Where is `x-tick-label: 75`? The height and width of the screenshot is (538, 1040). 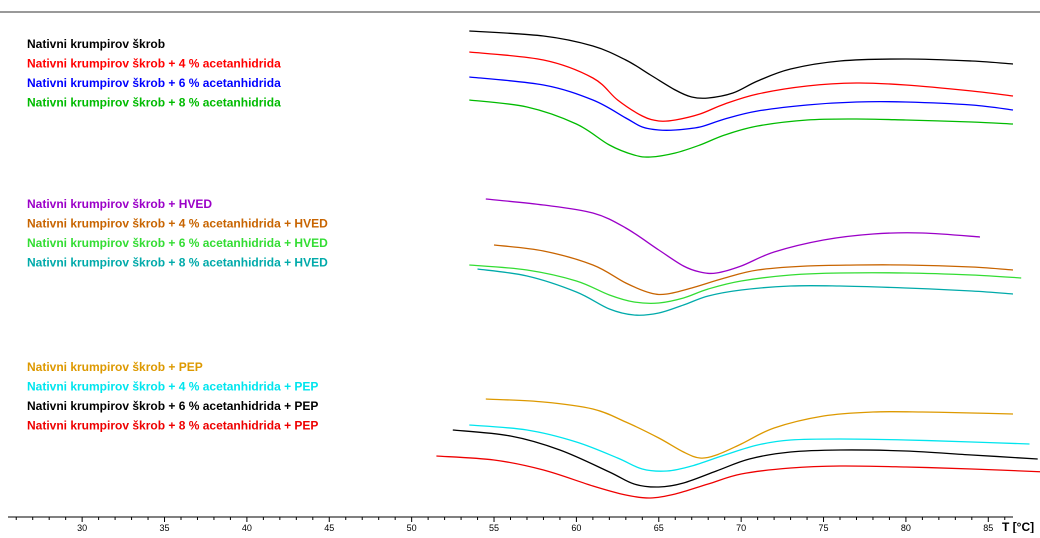
x-tick-label: 75 is located at coordinates (824, 528).